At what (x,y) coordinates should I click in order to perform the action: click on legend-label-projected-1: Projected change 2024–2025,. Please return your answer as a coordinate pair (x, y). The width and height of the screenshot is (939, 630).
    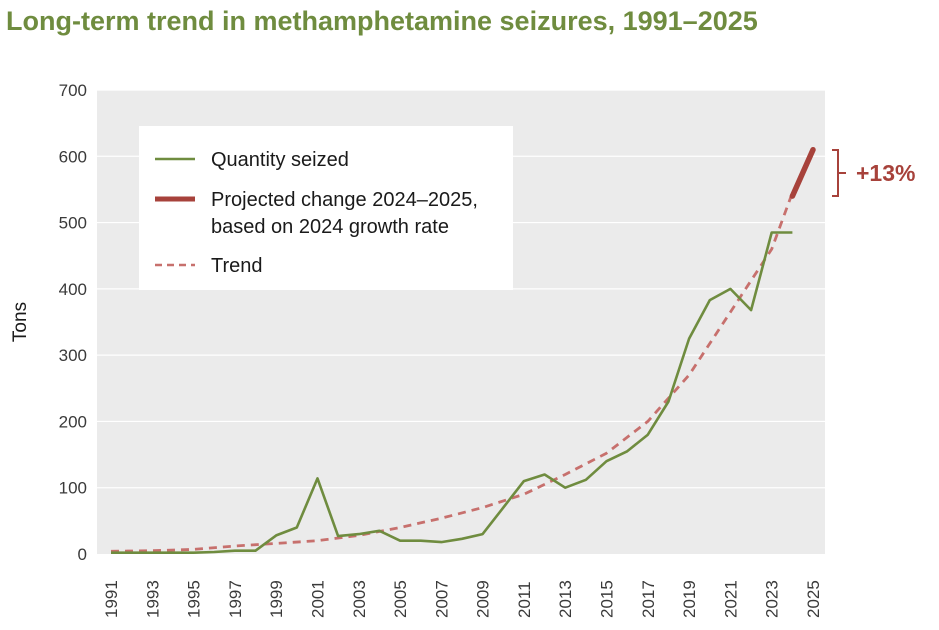
    Looking at the image, I should click on (344, 200).